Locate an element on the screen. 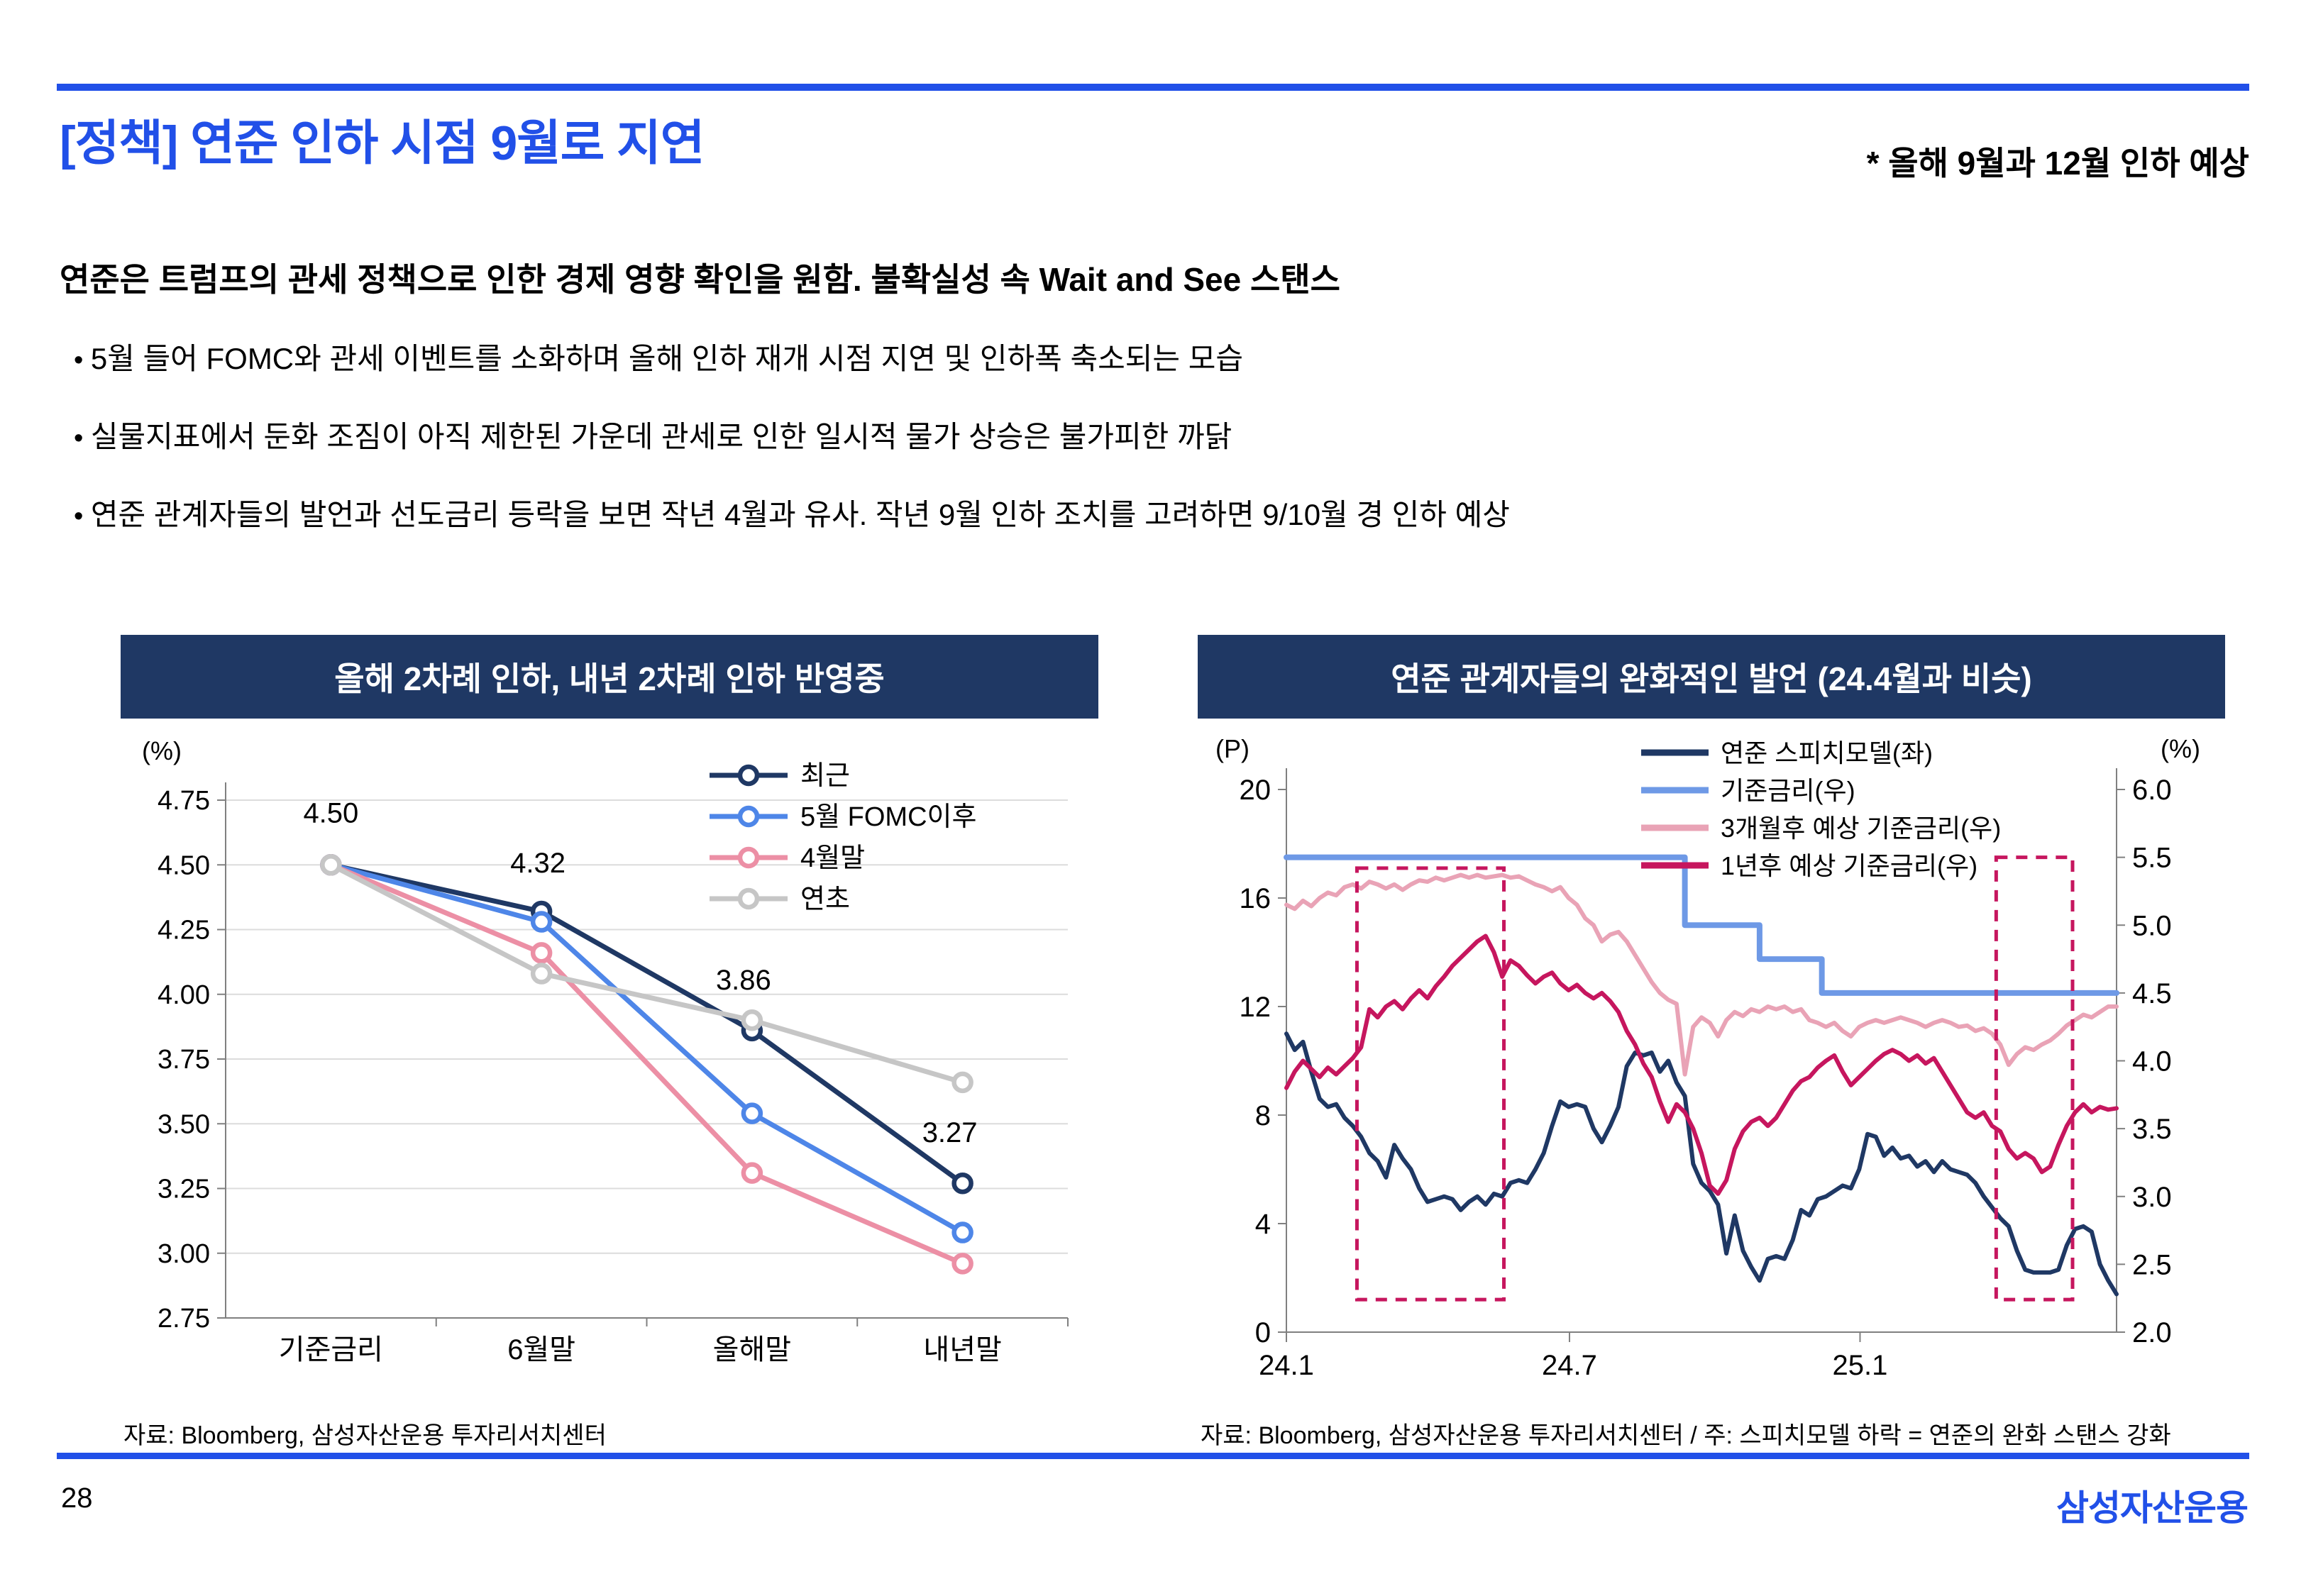  svg-text: 기준금리 is located at coordinates (331, 1349).